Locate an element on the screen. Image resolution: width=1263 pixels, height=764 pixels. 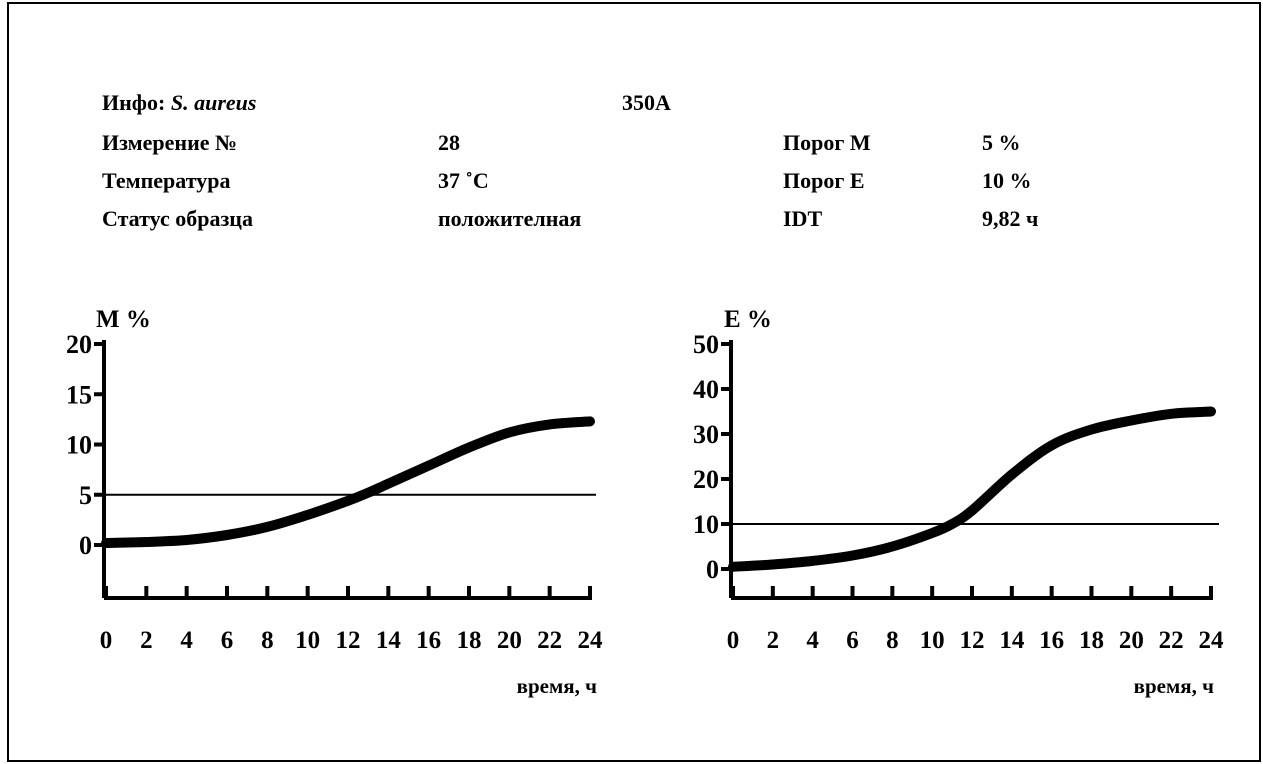
temperature-value: 37 ˚C is located at coordinates (463, 180).